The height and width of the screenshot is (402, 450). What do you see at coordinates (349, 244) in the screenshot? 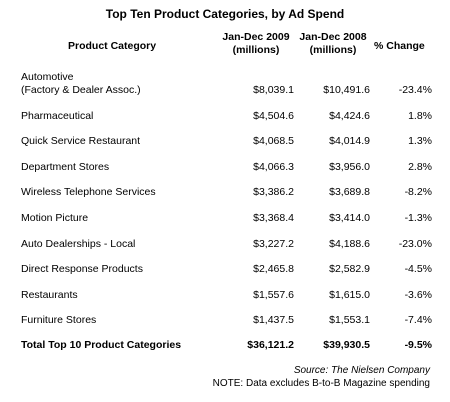
I see `row-value-2008: $4,188.6` at bounding box center [349, 244].